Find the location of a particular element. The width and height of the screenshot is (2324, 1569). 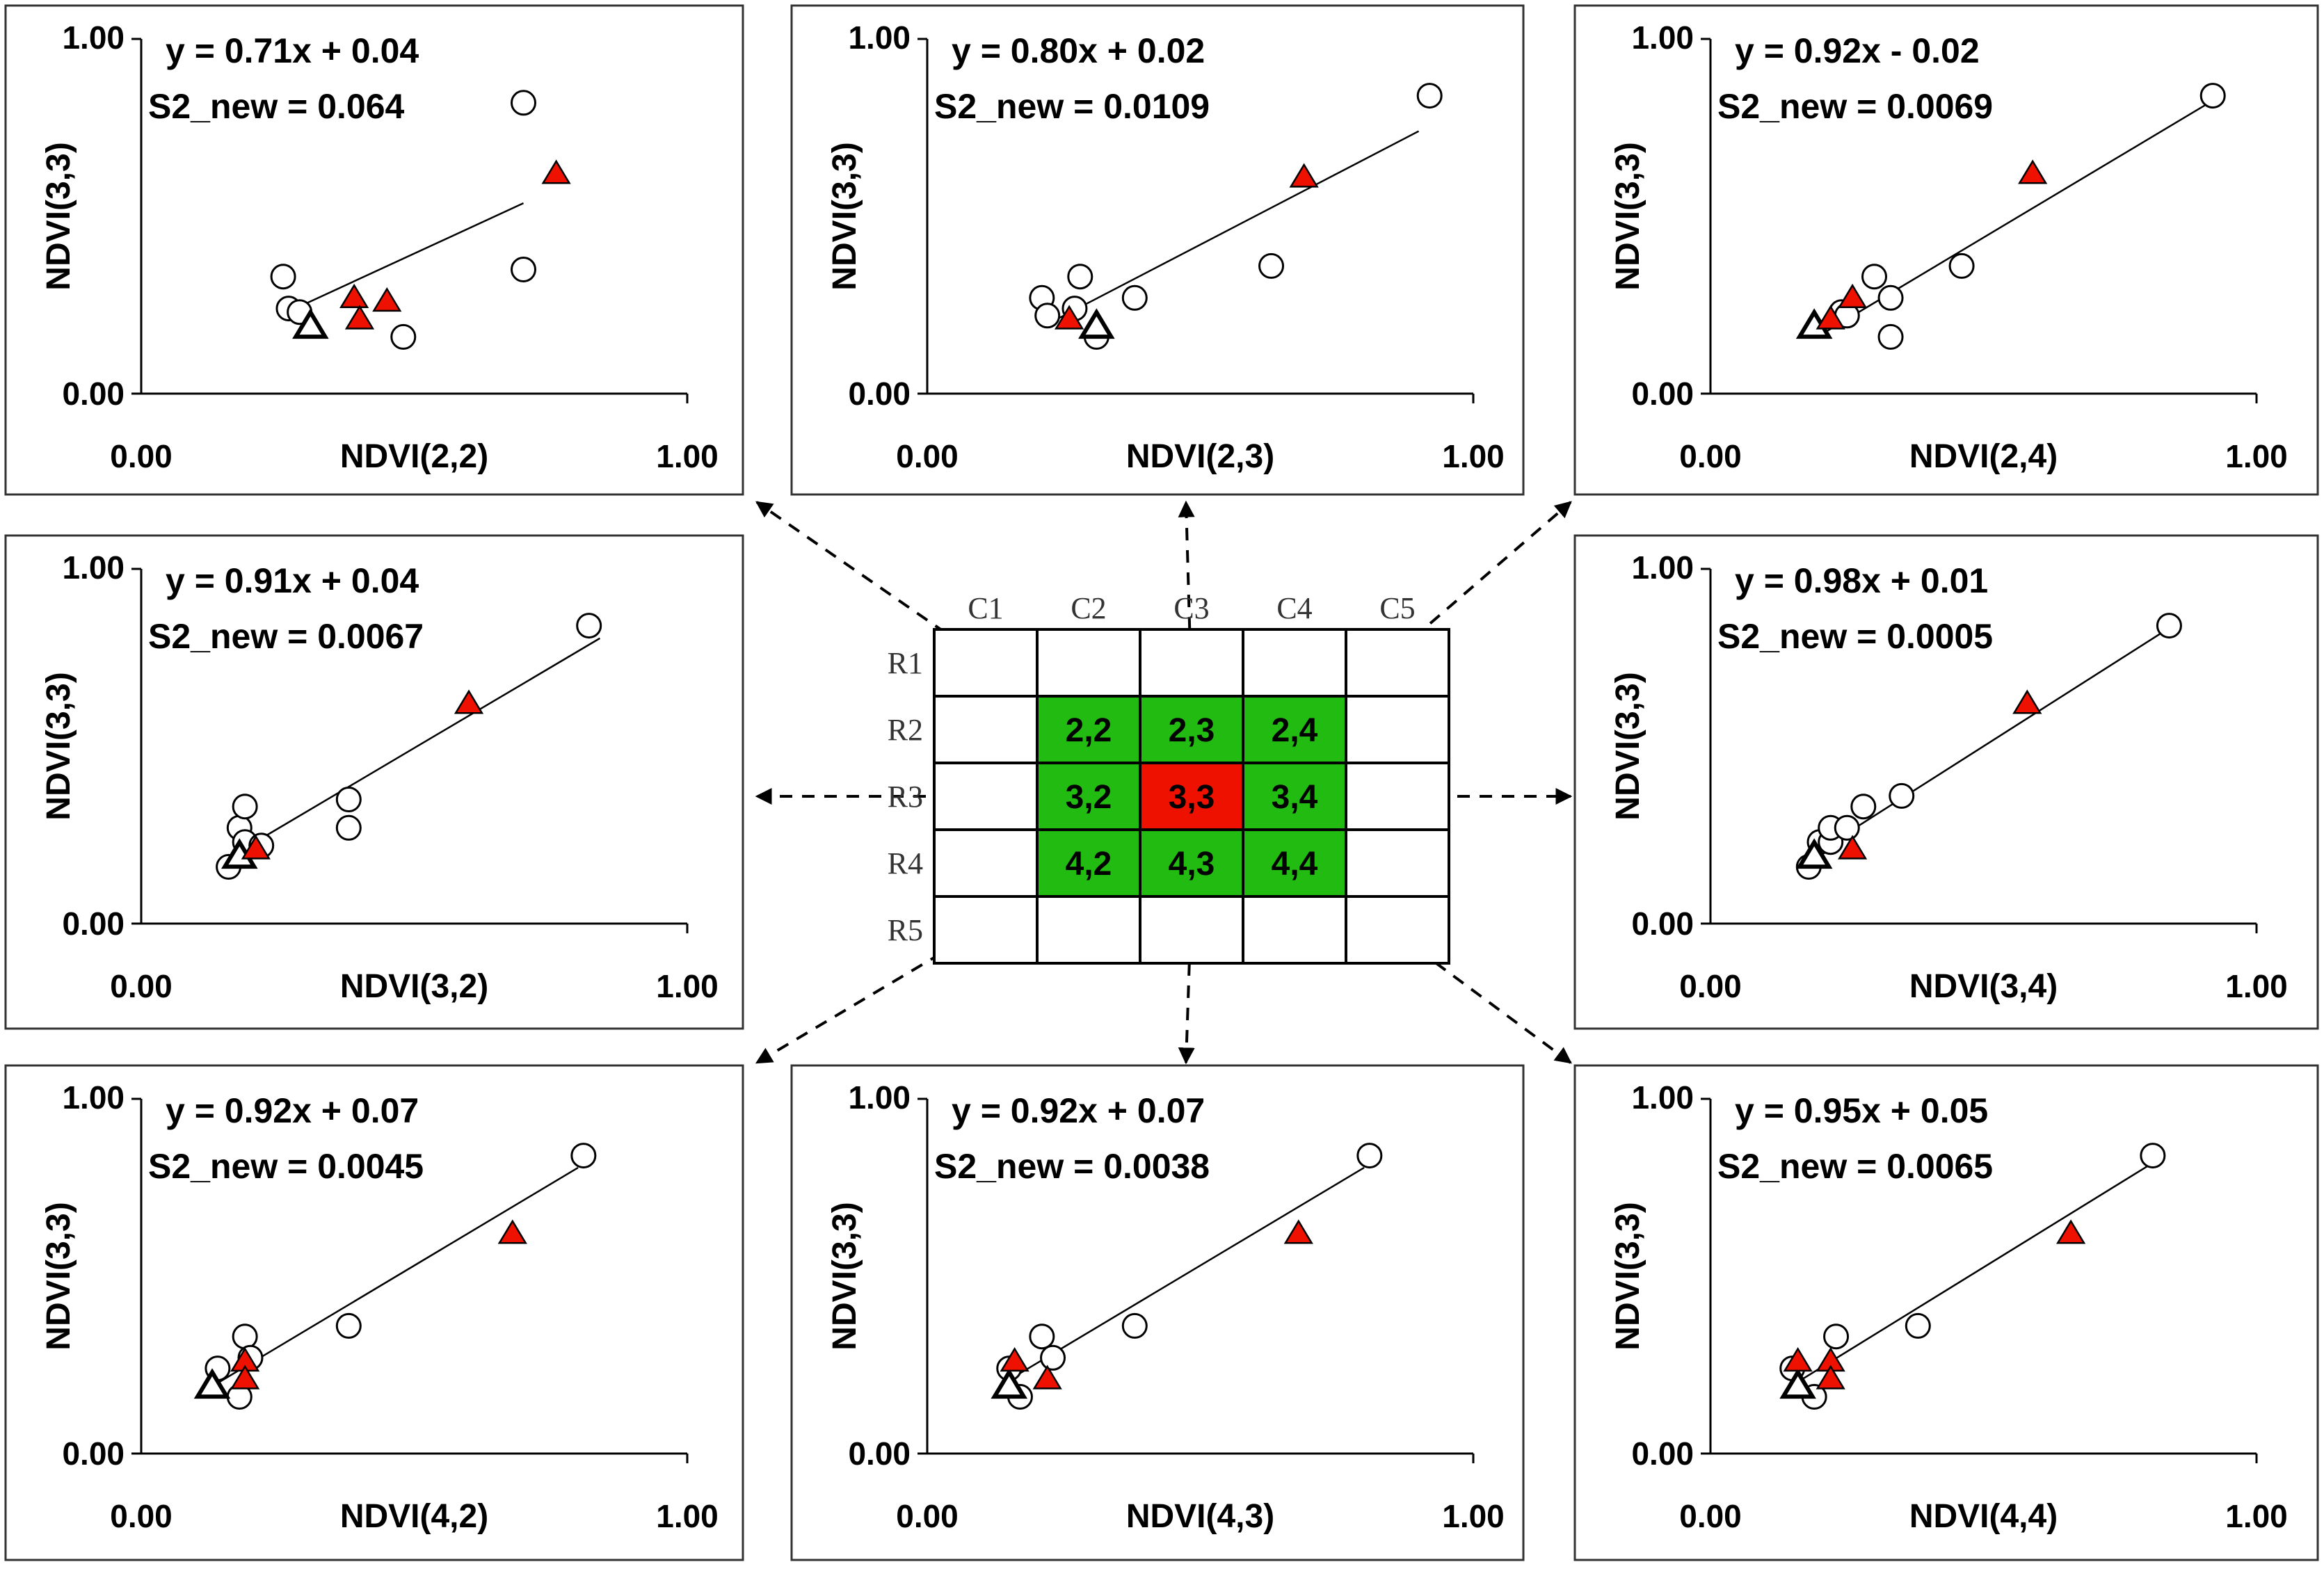

s2-new-value: S2_new = 0.0065 is located at coordinates (1855, 1166).